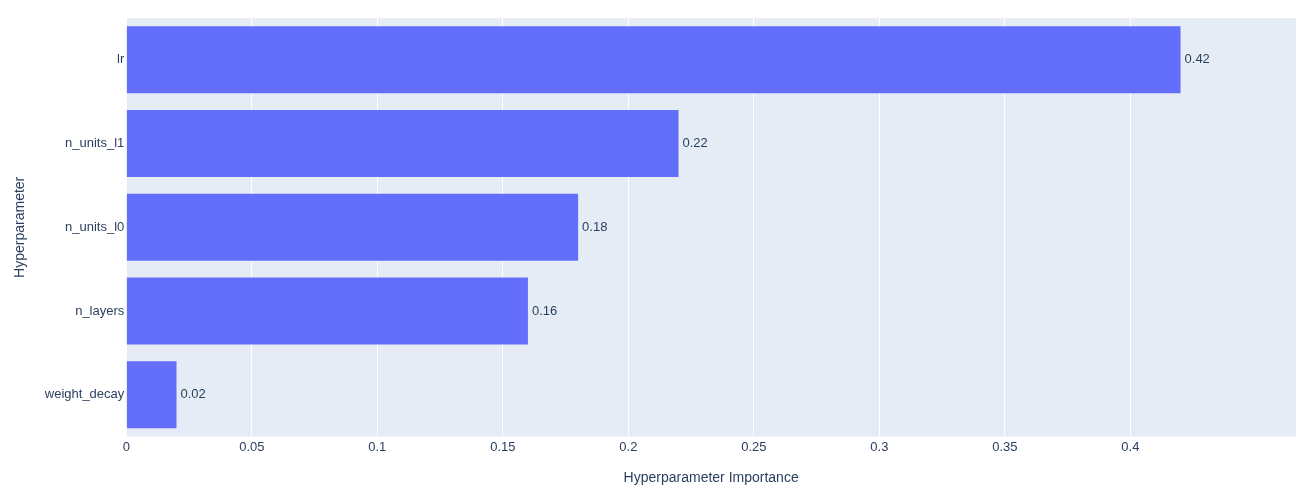  What do you see at coordinates (100, 310) in the screenshot?
I see `y-tick-label: n_layers` at bounding box center [100, 310].